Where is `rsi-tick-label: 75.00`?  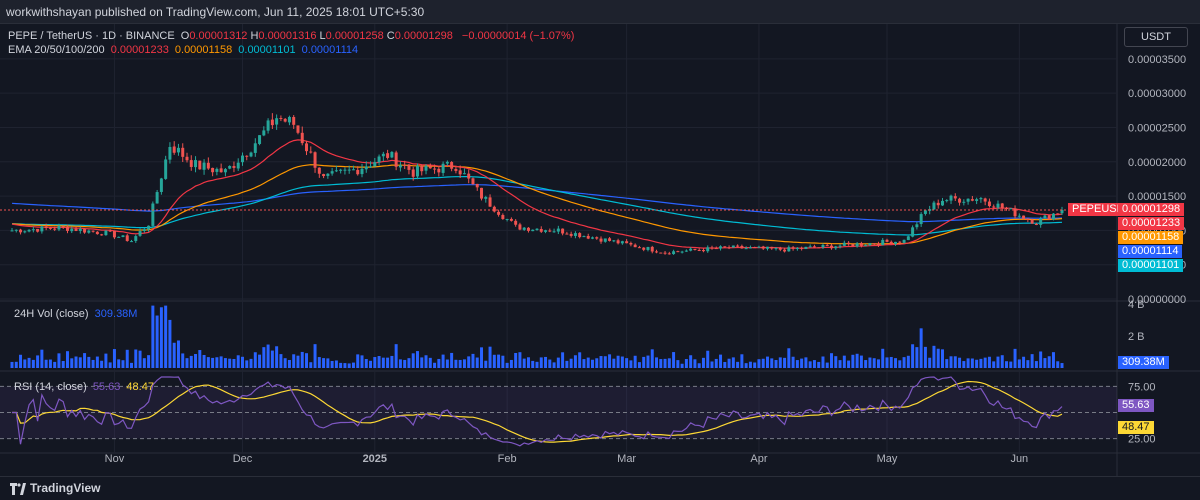 rsi-tick-label: 75.00 is located at coordinates (1142, 387).